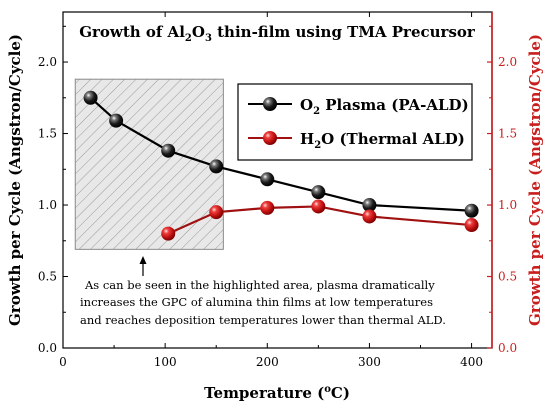 The width and height of the screenshot is (550, 410). What do you see at coordinates (165, 362) in the screenshot?
I see `x-tick-label: 100` at bounding box center [165, 362].